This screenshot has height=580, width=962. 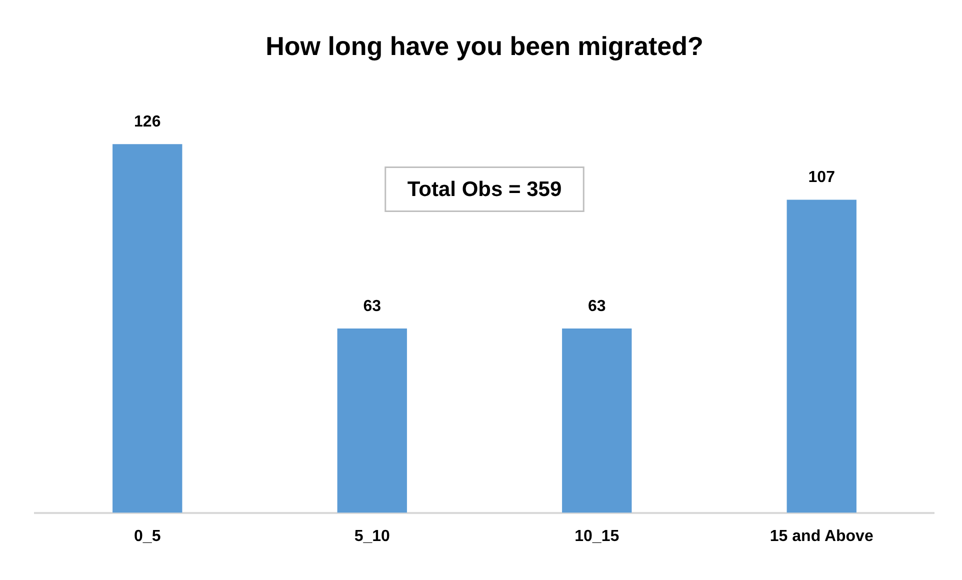 What do you see at coordinates (147, 122) in the screenshot?
I see `data-label: 126` at bounding box center [147, 122].